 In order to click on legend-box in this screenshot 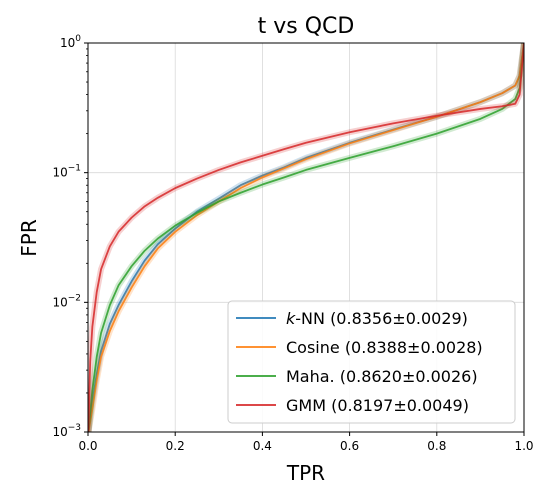, I will do `click(371, 362)`.